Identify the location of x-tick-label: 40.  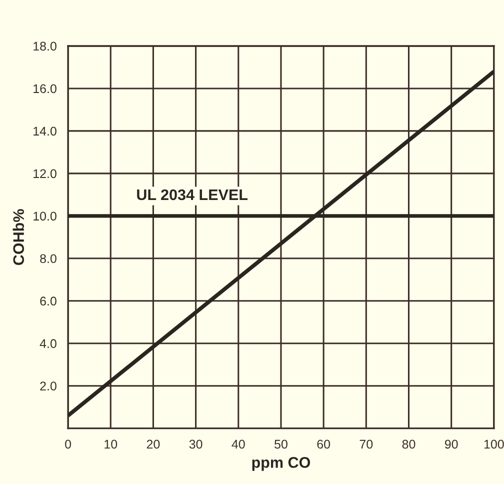
(238, 444).